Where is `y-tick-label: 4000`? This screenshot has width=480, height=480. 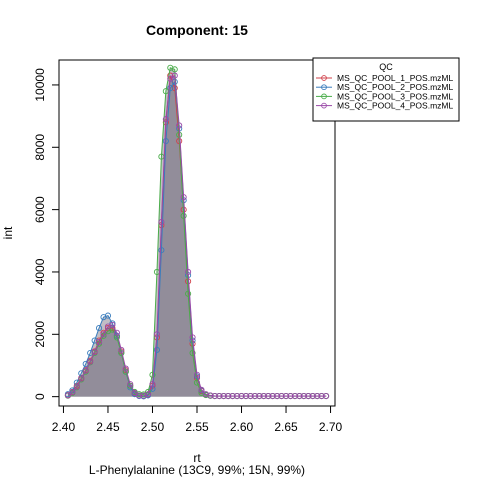
y-tick-label: 4000 is located at coordinates (40, 271).